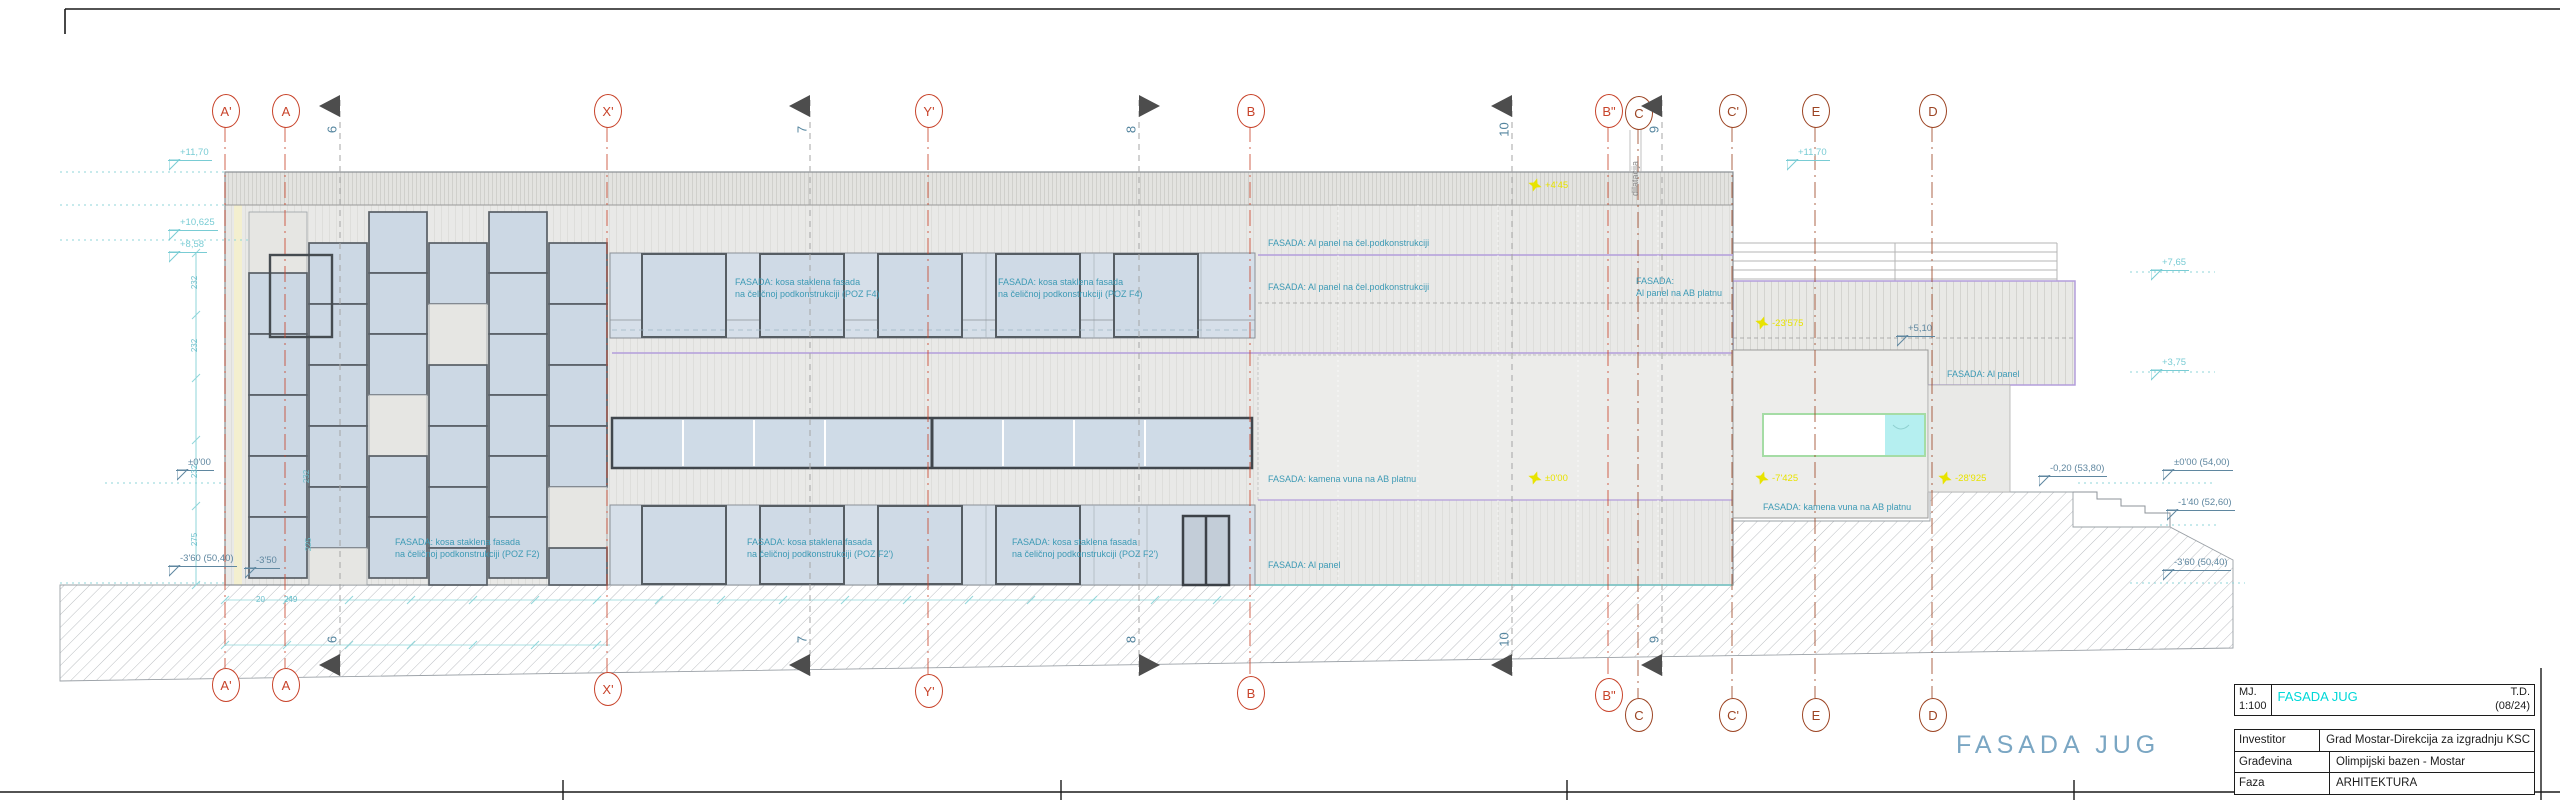 The width and height of the screenshot is (2560, 800). Describe the element at coordinates (2200, 509) in the screenshot. I see `elevation-marker: -1'40 (52,60)` at that location.